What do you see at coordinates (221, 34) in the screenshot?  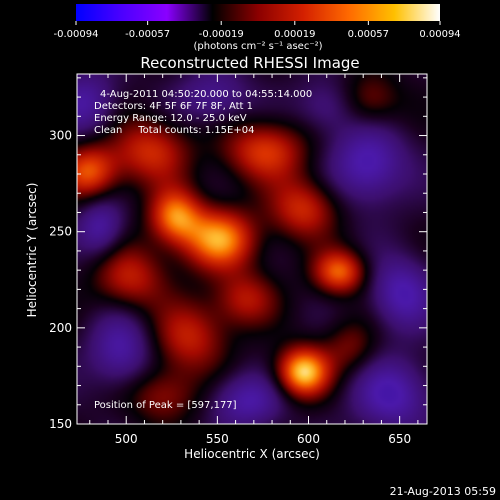 I see `colorbar-tick-label: -0.00019` at bounding box center [221, 34].